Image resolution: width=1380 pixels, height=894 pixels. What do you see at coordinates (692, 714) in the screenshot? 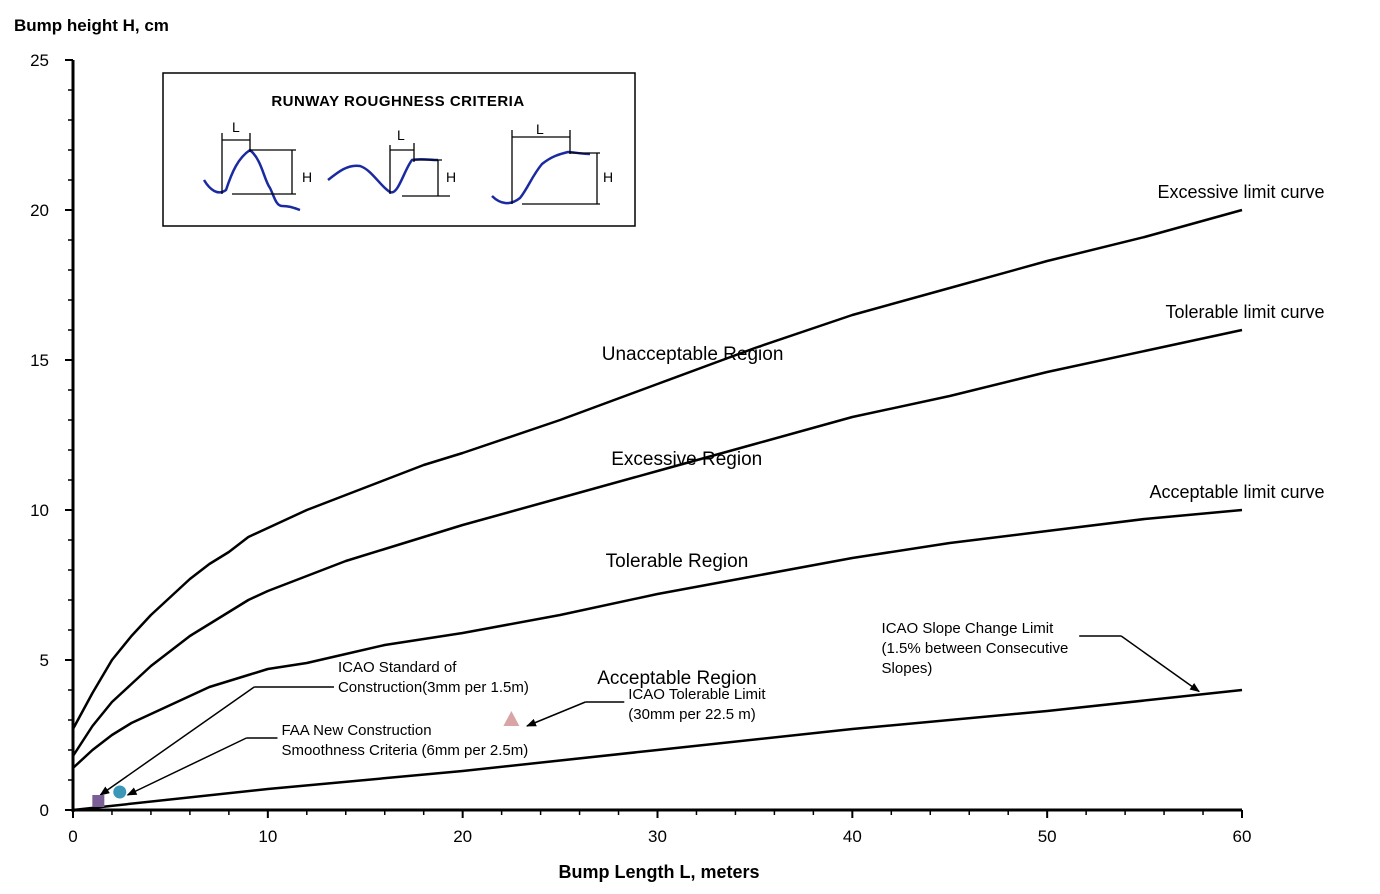
I see `annotation-text: (30mm per 22.5 m)` at bounding box center [692, 714].